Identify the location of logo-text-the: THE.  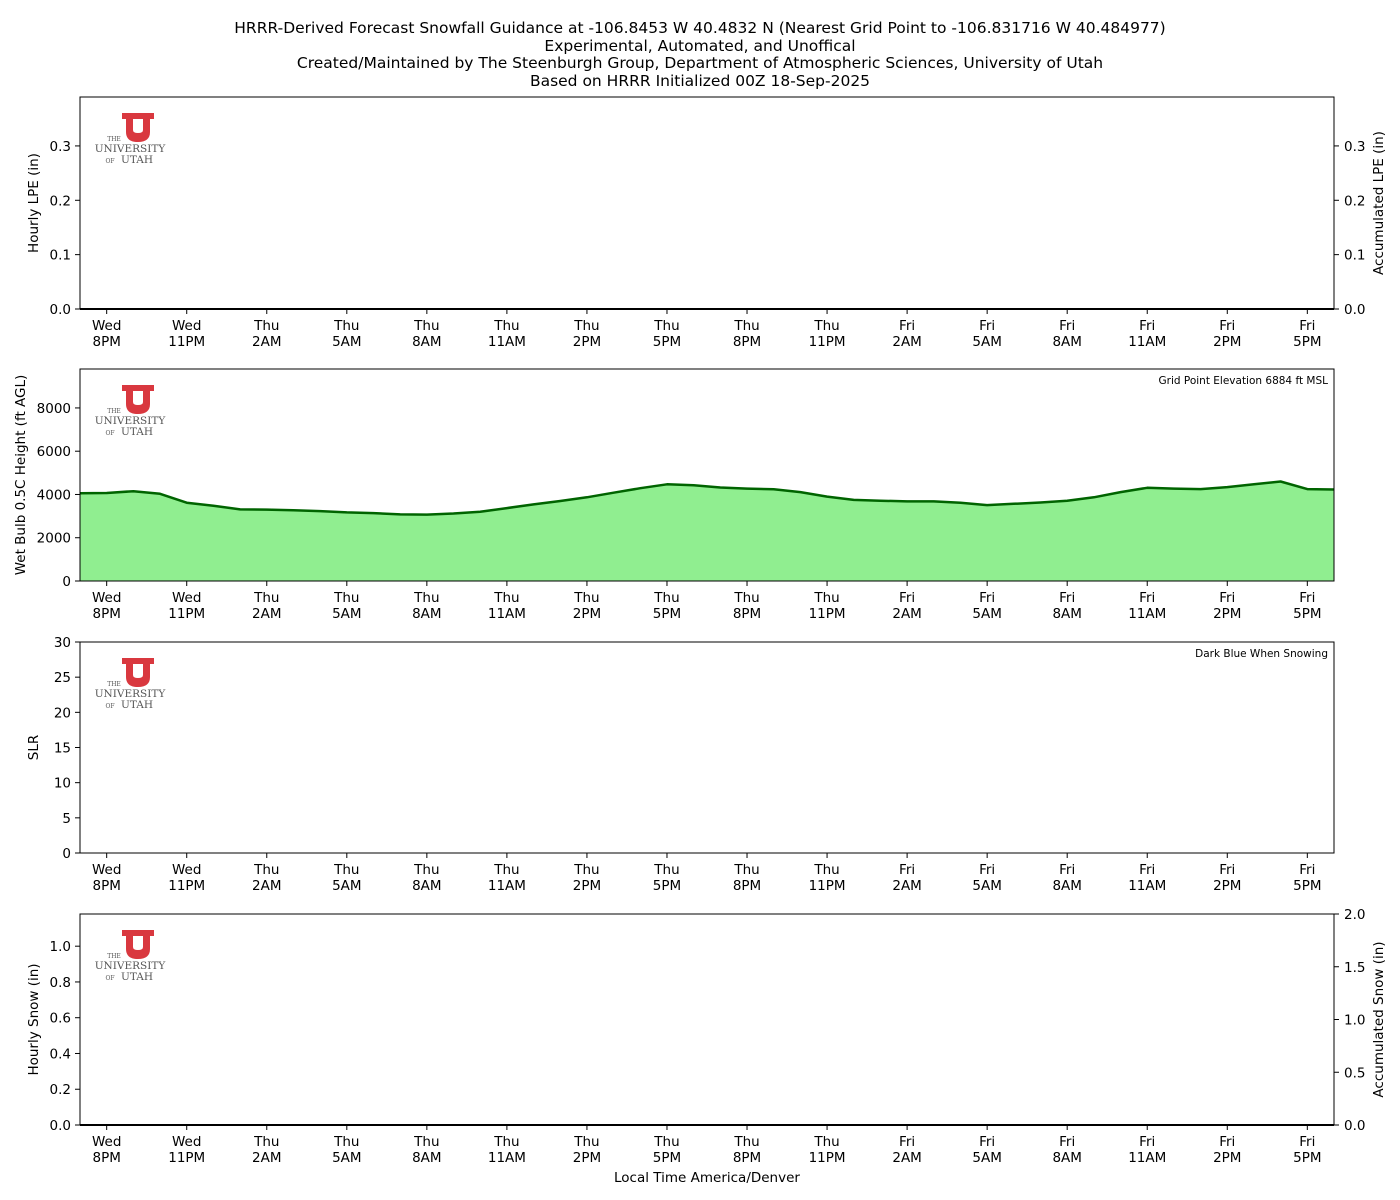
(114, 139).